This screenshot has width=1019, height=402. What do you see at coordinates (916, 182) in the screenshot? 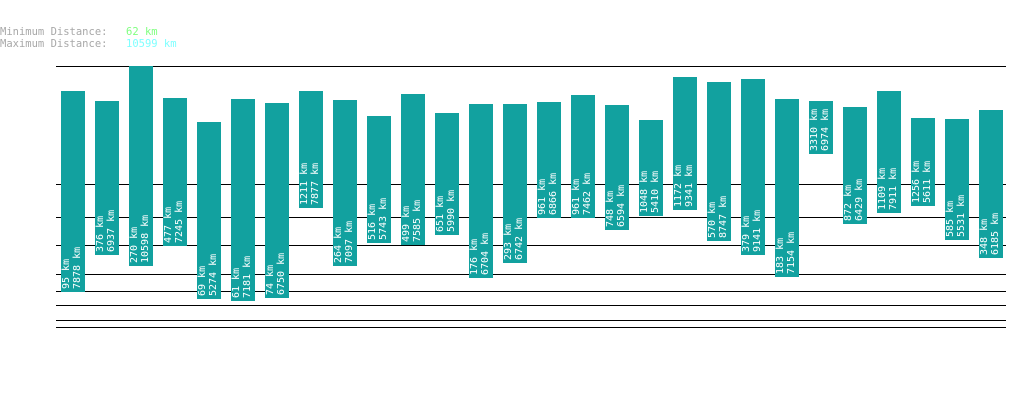
I see `bar-min-label: 1256 km` at bounding box center [916, 182].